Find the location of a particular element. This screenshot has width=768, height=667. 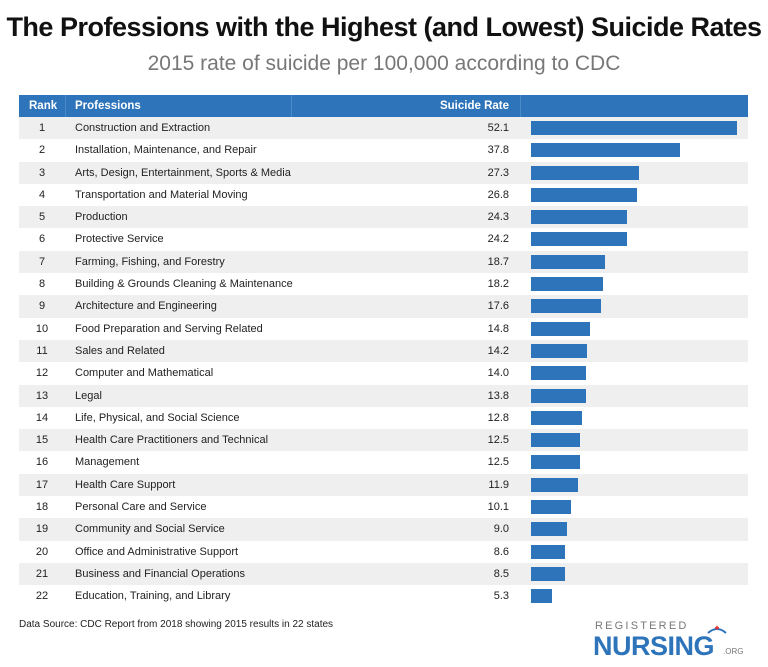

rate-cell: 10.1 is located at coordinates (498, 507).